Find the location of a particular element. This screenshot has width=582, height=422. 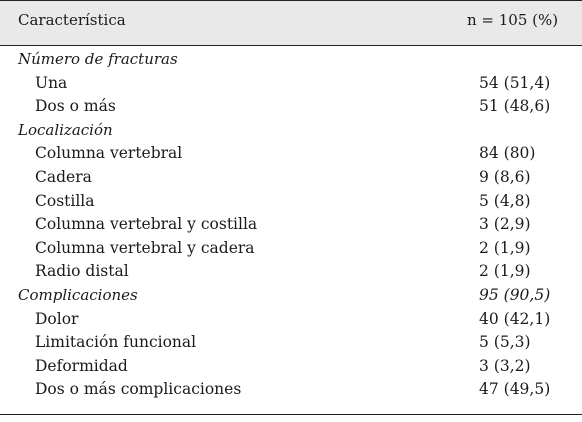

section-row: Localización is located at coordinates (291, 131).